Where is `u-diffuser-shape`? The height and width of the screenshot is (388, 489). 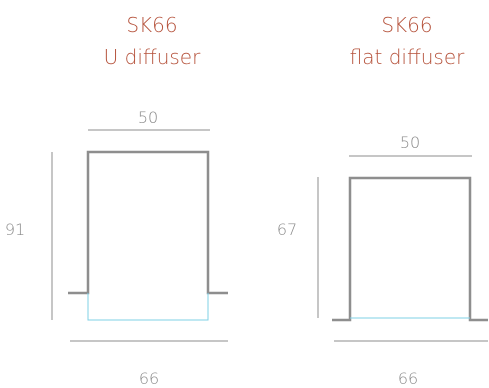
u-diffuser-shape is located at coordinates (148, 307).